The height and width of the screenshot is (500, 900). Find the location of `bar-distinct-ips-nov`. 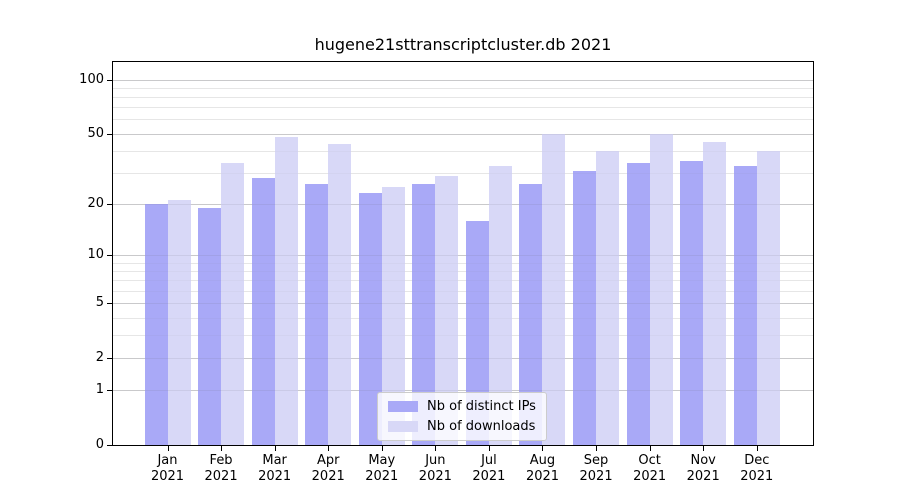

bar-distinct-ips-nov is located at coordinates (692, 303).